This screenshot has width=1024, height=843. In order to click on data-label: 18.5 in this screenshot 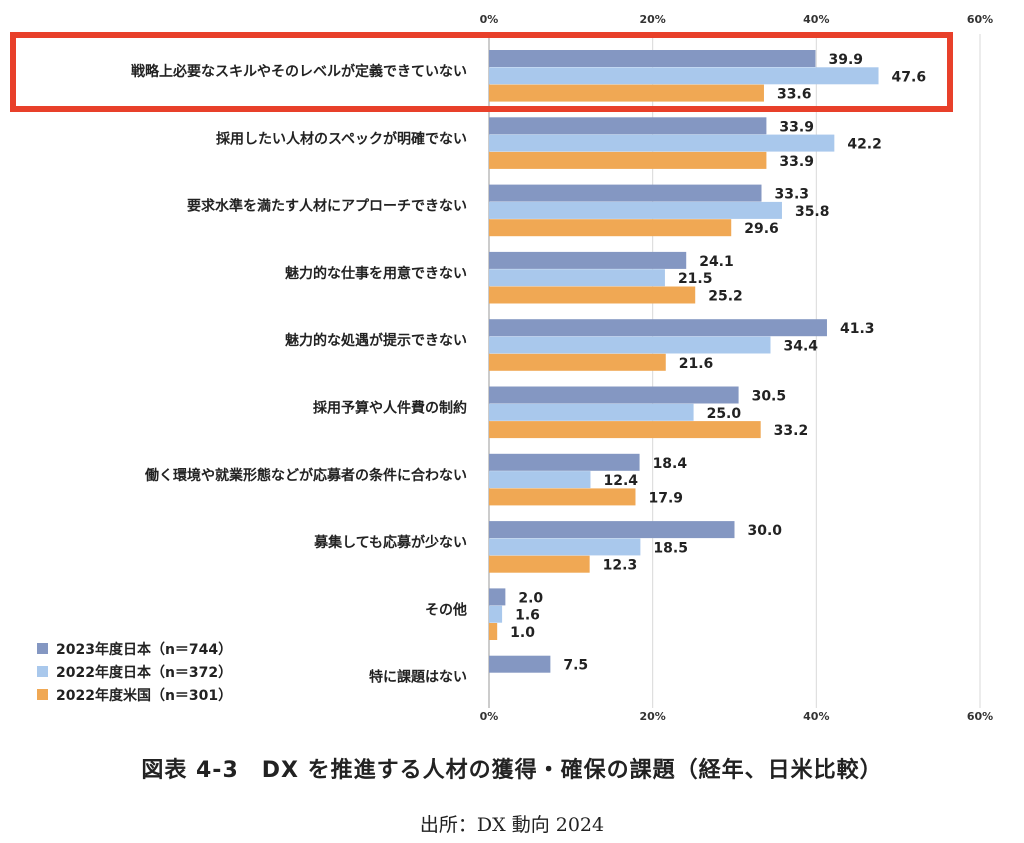, I will do `click(670, 548)`.